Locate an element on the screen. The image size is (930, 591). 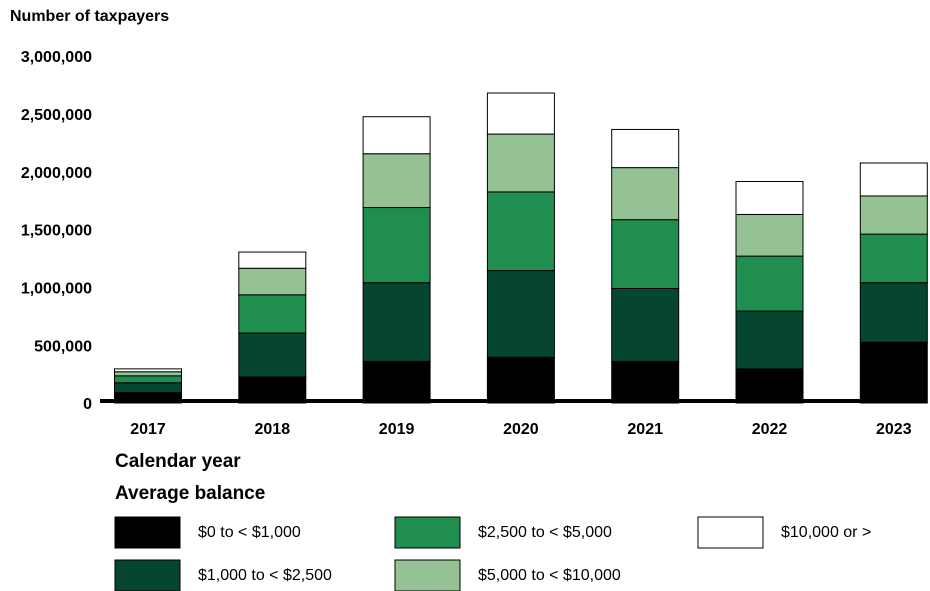
legend-label: $10,000 or > is located at coordinates (826, 532).